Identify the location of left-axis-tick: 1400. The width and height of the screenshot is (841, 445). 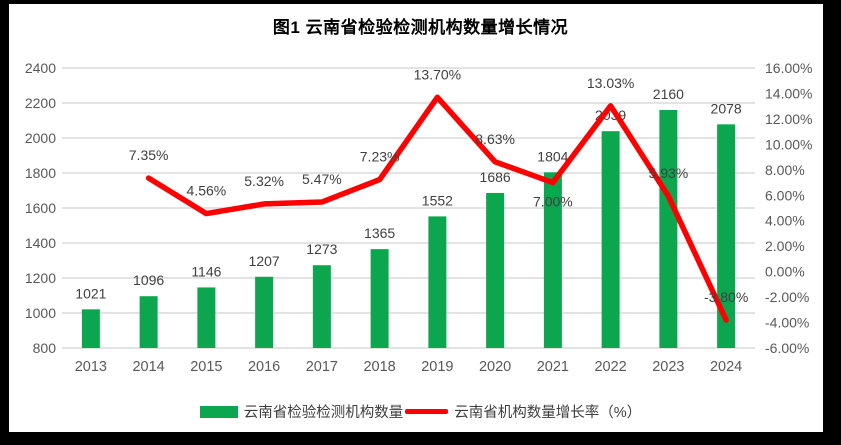
(40, 243).